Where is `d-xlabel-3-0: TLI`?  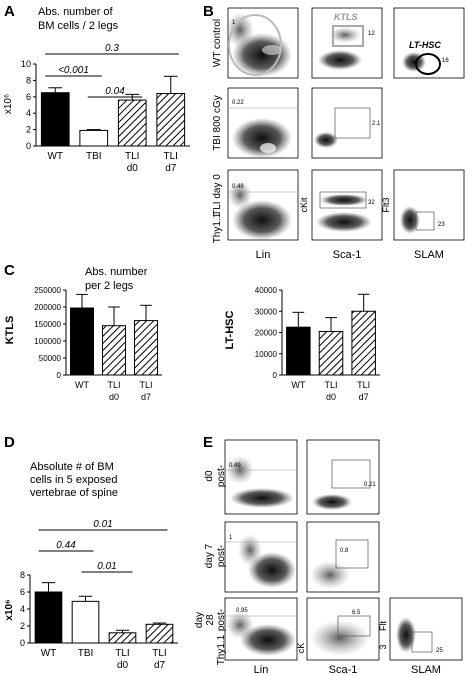
d-xlabel-3-0: TLI is located at coordinates (159, 653).